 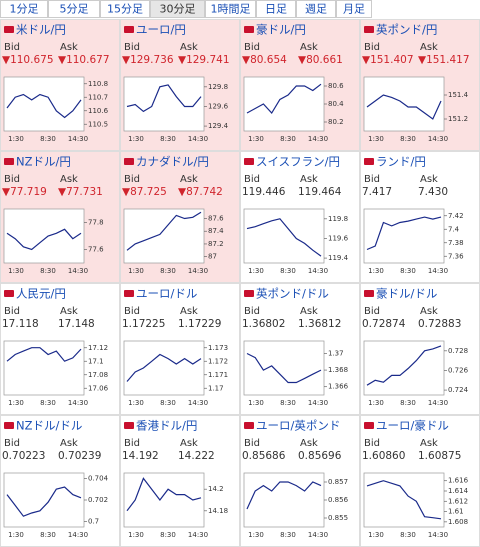 I want to click on tab-label: 1分足, so click(x=24, y=9).